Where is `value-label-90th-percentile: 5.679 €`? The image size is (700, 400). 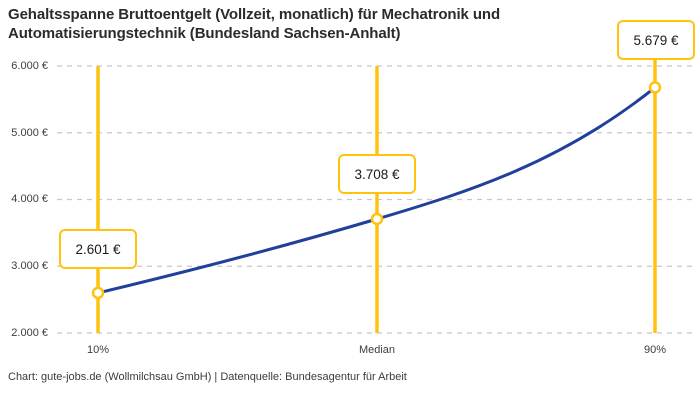
value-label-90th-percentile: 5.679 € is located at coordinates (656, 40).